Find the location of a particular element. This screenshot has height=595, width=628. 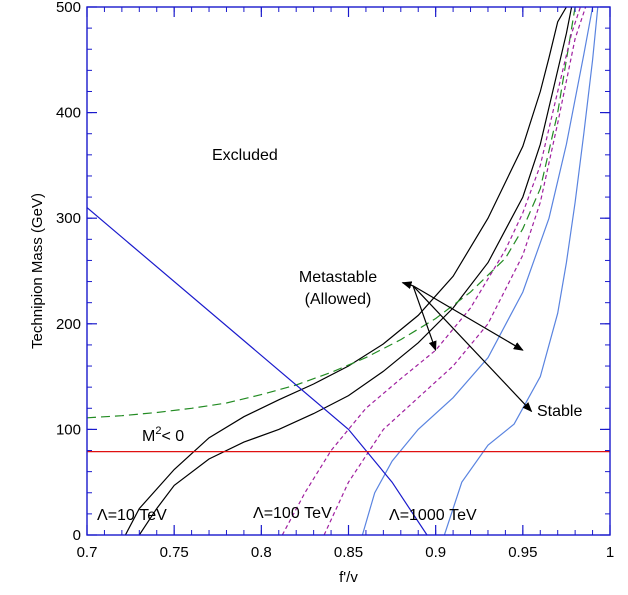

x-tick-label: 1 is located at coordinates (610, 552).